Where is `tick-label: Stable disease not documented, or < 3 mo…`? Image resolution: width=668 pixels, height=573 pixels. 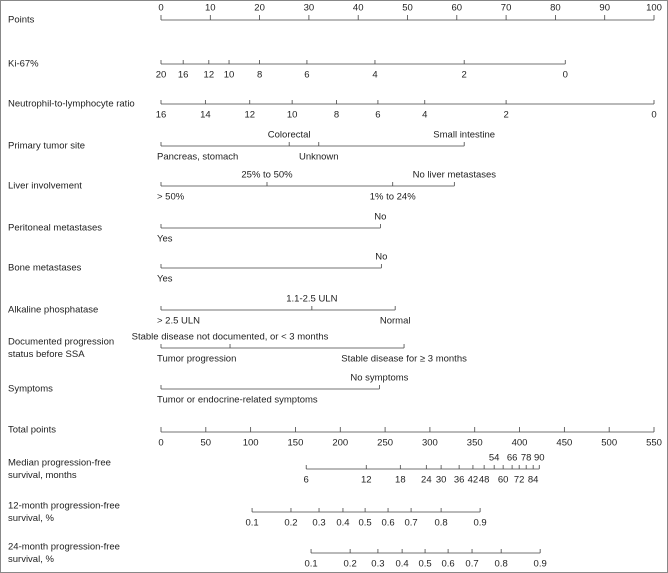
tick-label: Stable disease not documented, or < 3 mo… is located at coordinates (230, 337).